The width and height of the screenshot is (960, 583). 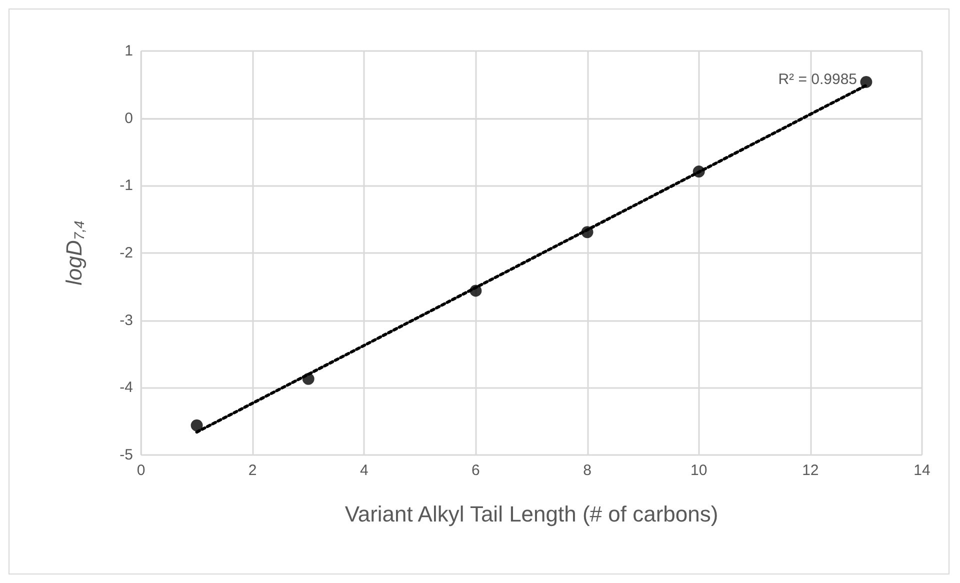 I want to click on x-tick-label: 2, so click(x=252, y=470).